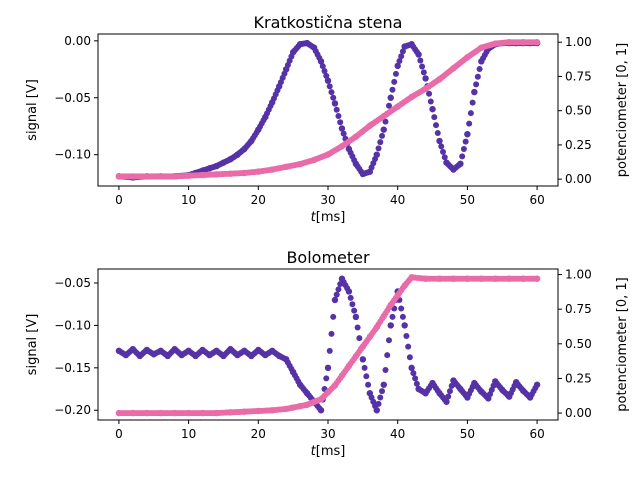  What do you see at coordinates (72, 410) in the screenshot?
I see `y-left-tick-label: −0.20` at bounding box center [72, 410].